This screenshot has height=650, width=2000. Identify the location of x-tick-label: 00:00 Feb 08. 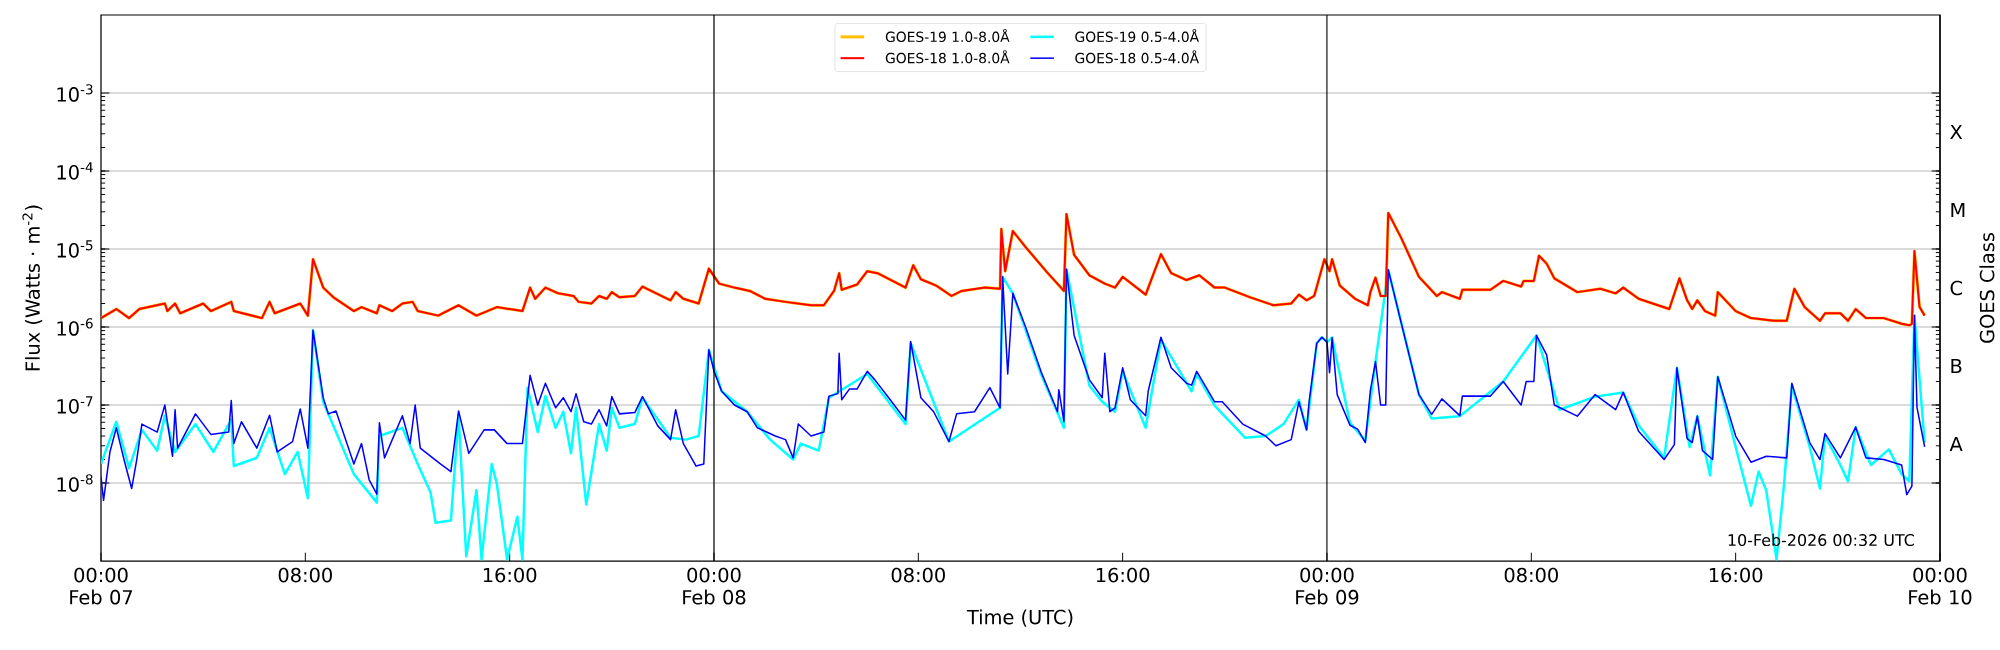
(714, 586).